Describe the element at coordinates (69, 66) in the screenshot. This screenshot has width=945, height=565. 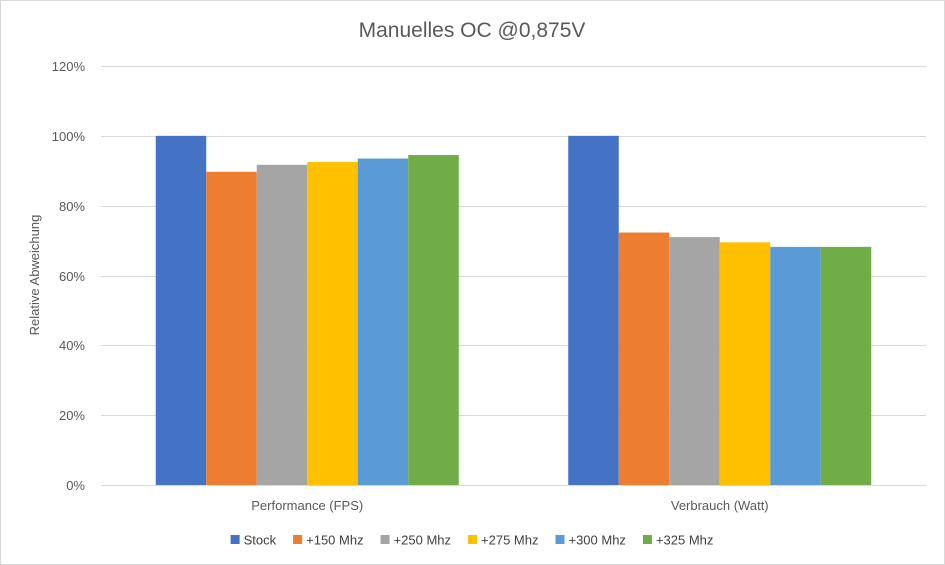
I see `y-tick-label: 120%` at that location.